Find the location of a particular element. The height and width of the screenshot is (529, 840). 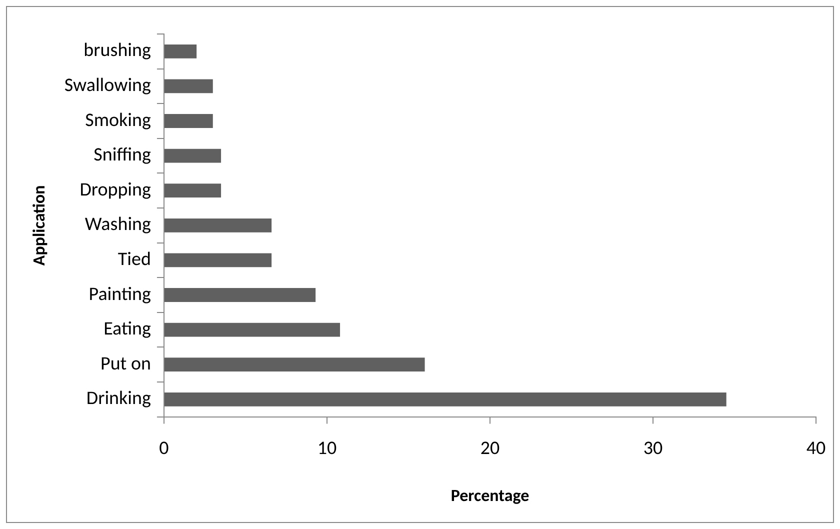

y-tick-label: Sniffing is located at coordinates (123, 155).